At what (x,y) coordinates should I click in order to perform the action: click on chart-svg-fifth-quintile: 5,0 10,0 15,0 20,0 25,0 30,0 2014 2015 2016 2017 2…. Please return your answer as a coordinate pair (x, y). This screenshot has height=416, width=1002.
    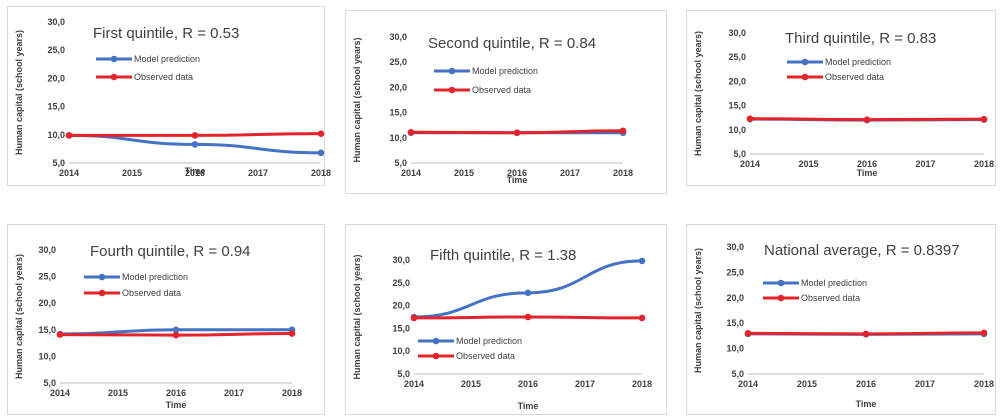
    Looking at the image, I should click on (502, 329).